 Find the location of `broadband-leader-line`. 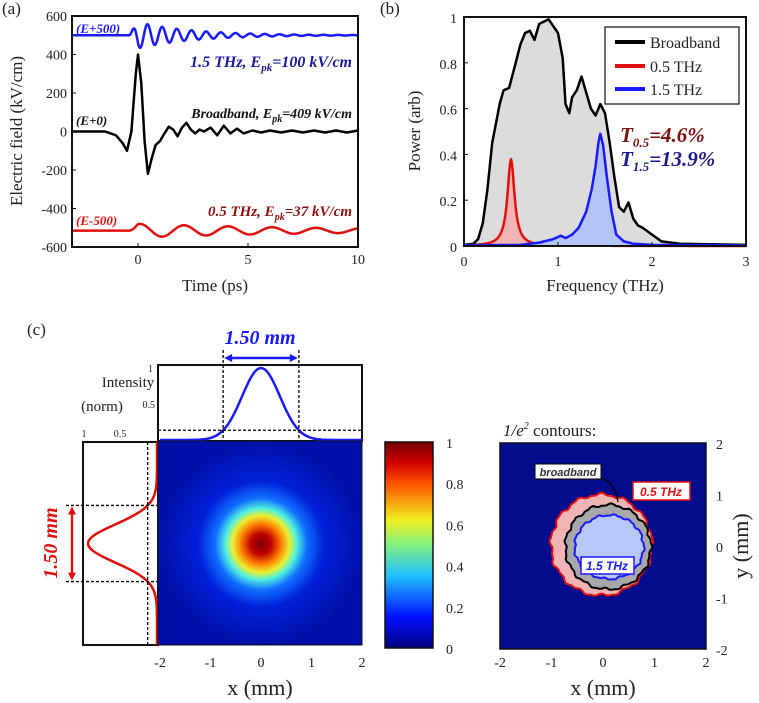

broadband-leader-line is located at coordinates (609, 490).